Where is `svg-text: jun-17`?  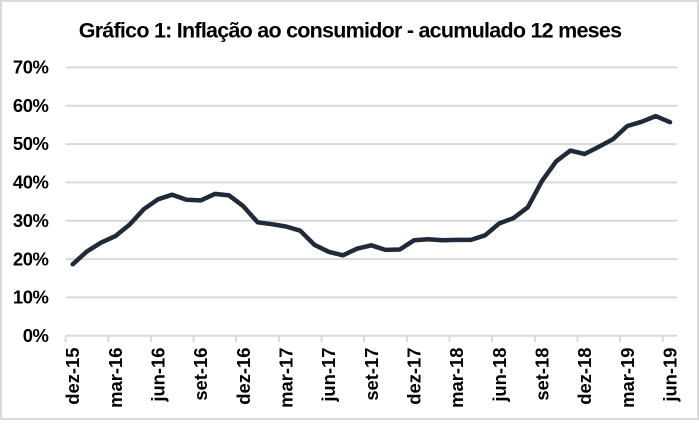
svg-text: jun-17 is located at coordinates (328, 375).